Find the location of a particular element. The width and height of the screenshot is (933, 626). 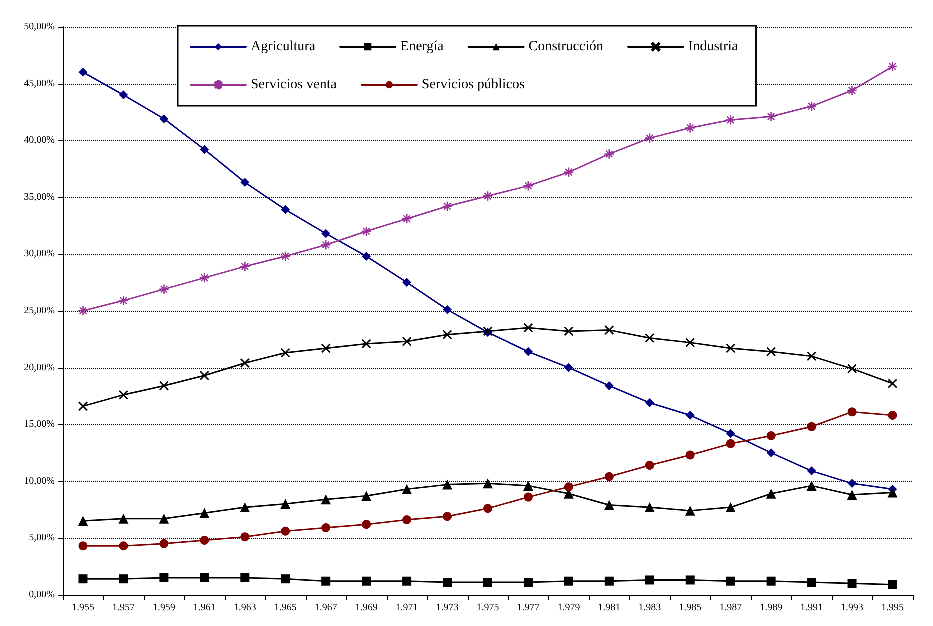

x-tick-label: 1.957 is located at coordinates (123, 608).